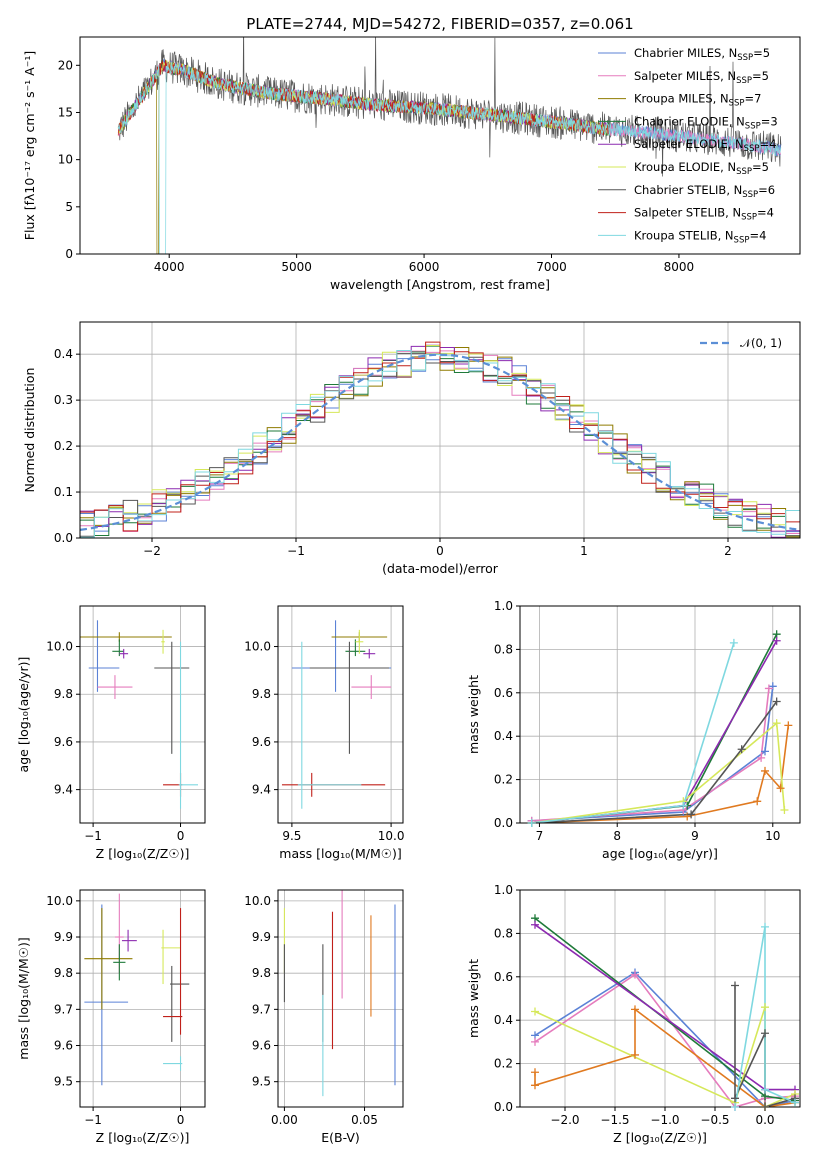 The height and width of the screenshot is (1170, 819). I want to click on mass-weight-chabrier-stelib-line, so click(654, 762).